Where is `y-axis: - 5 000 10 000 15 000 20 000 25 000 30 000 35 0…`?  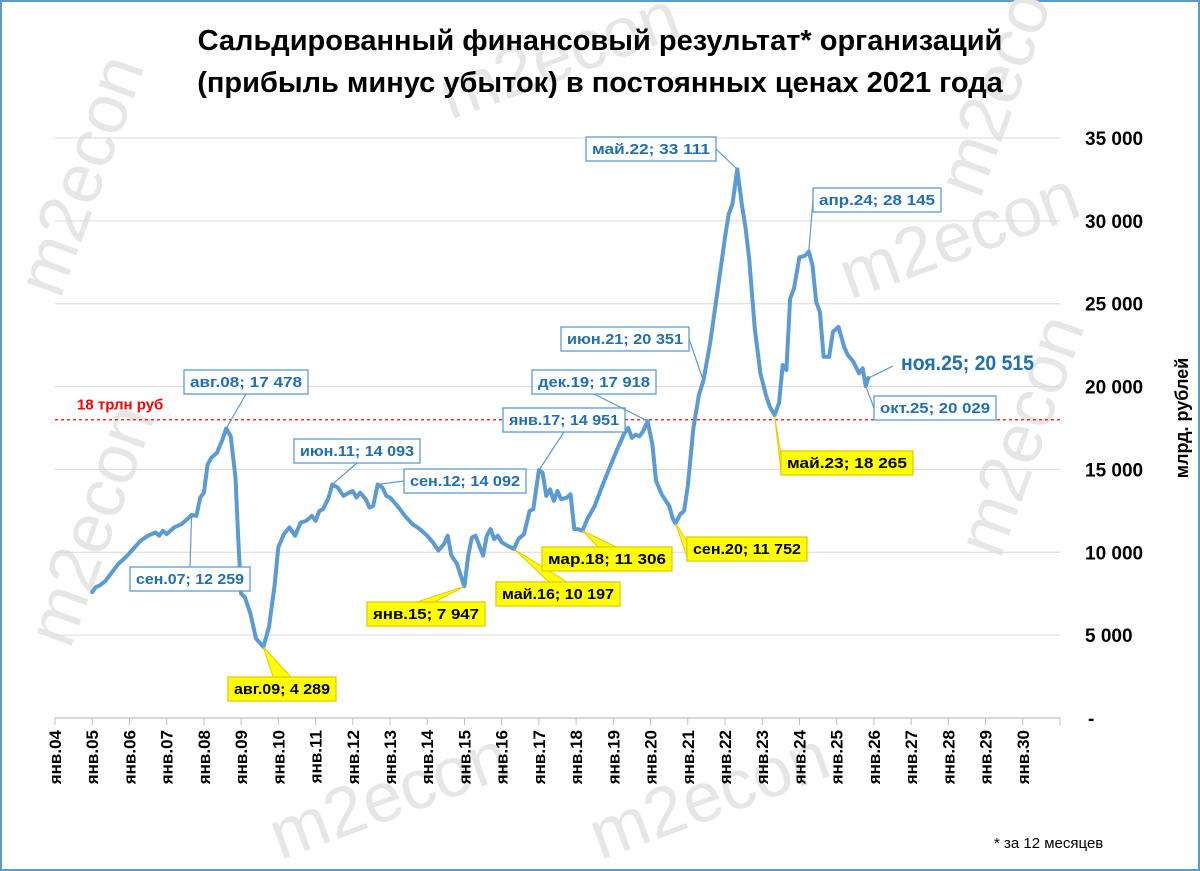
y-axis: - 5 000 10 000 15 000 20 000 25 000 30 000 35 0… is located at coordinates (1114, 429).